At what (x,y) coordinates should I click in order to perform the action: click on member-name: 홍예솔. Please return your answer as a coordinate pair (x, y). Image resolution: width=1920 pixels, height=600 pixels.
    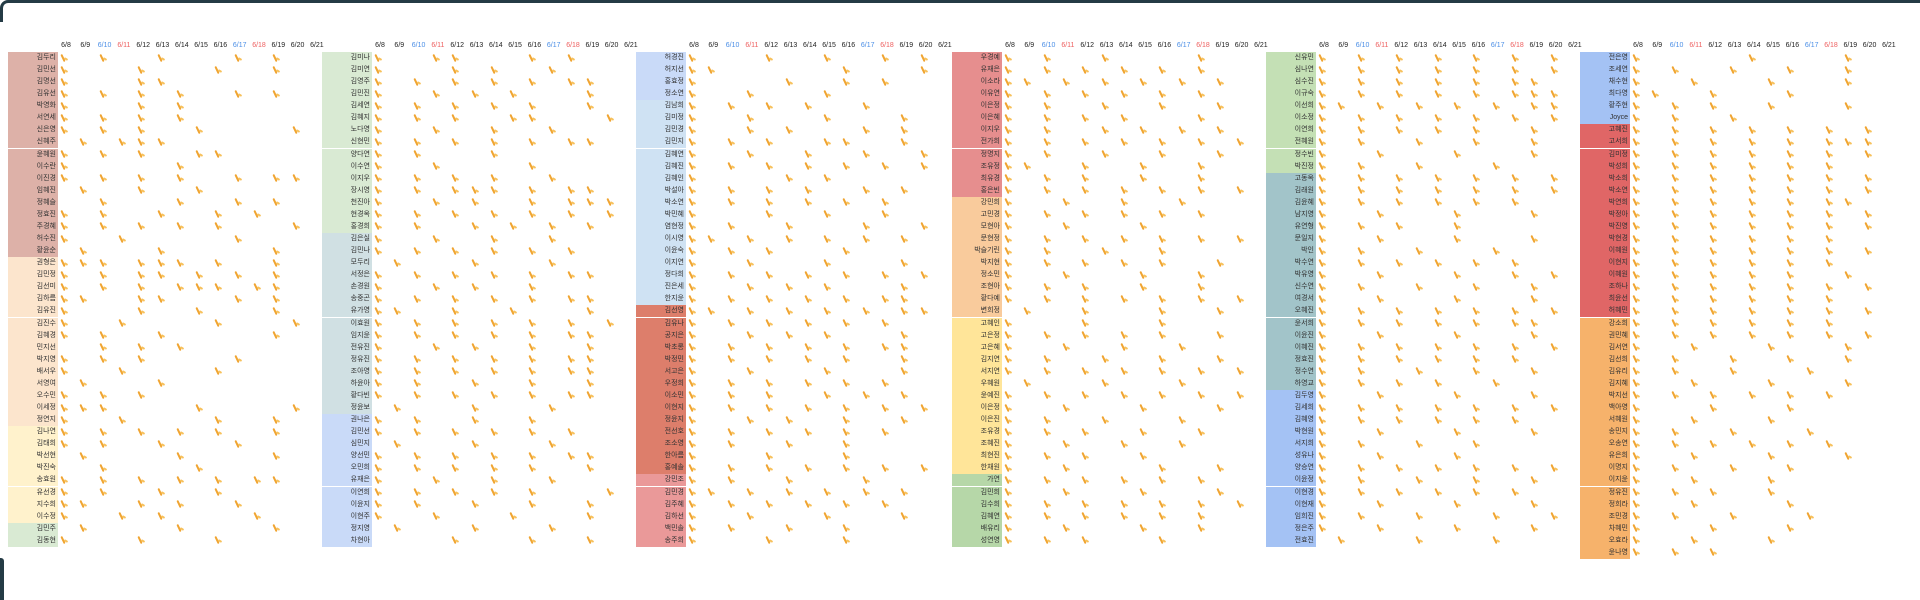
    Looking at the image, I should click on (661, 468).